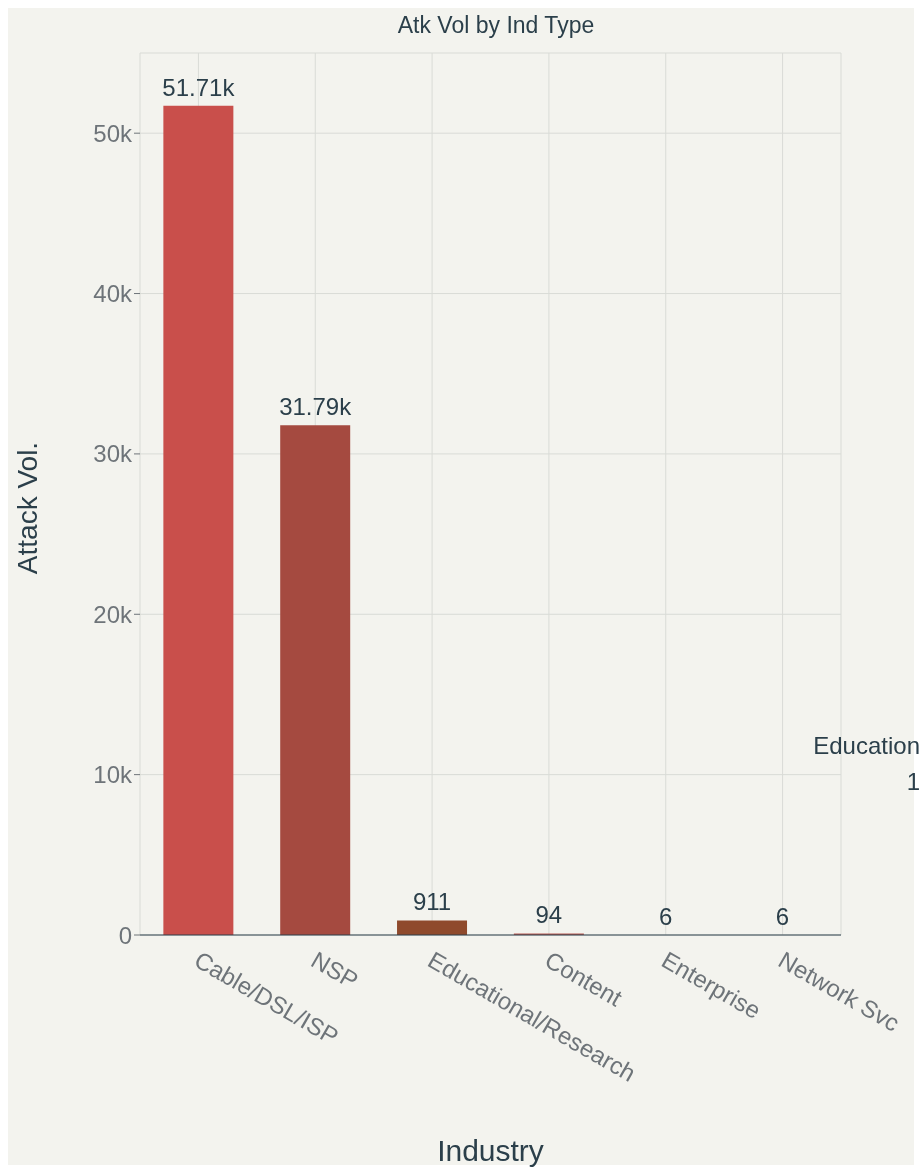 This screenshot has height=1173, width=922. Describe the element at coordinates (113, 614) in the screenshot. I see `y-tick-label: 20k` at that location.